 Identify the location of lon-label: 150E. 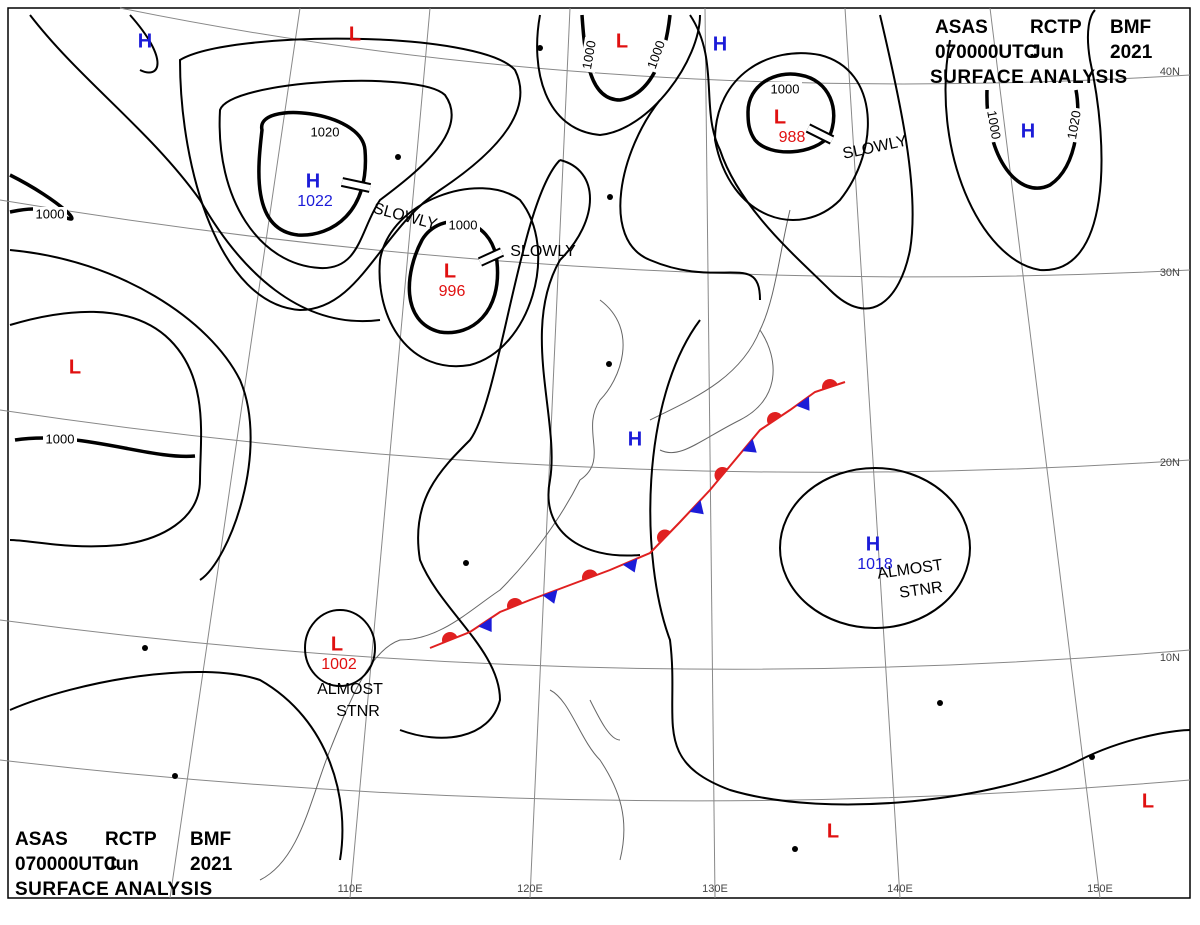
(1100, 889).